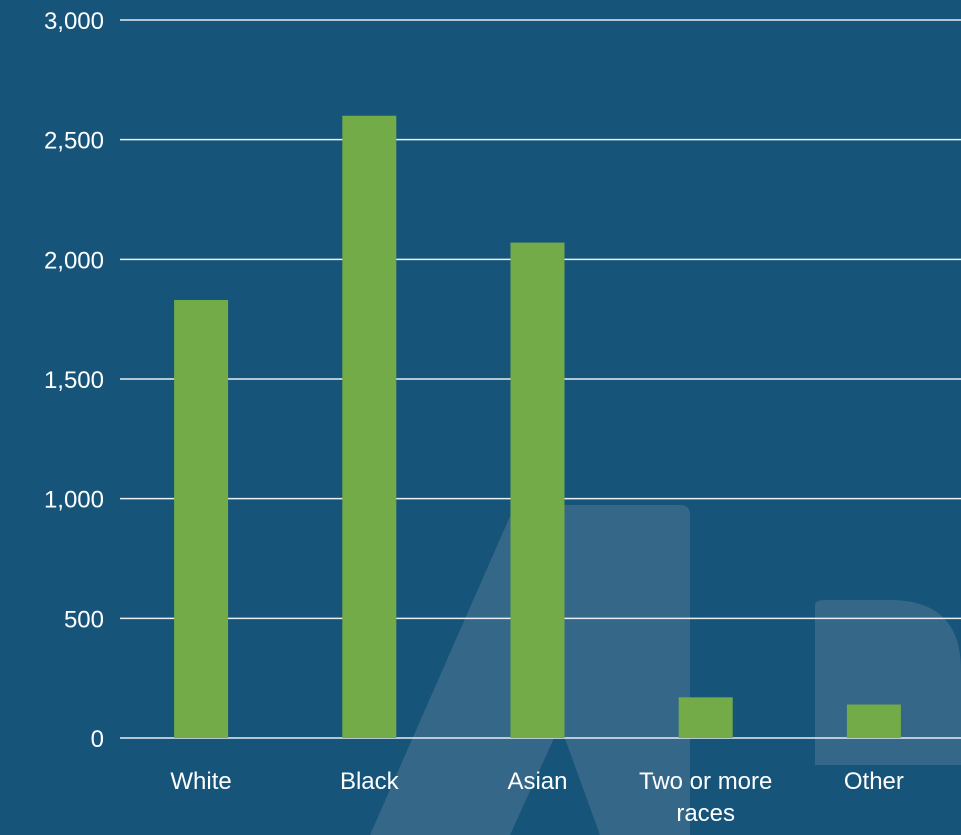 This screenshot has height=835, width=961. Describe the element at coordinates (874, 781) in the screenshot. I see `x-tick-label: Other` at that location.